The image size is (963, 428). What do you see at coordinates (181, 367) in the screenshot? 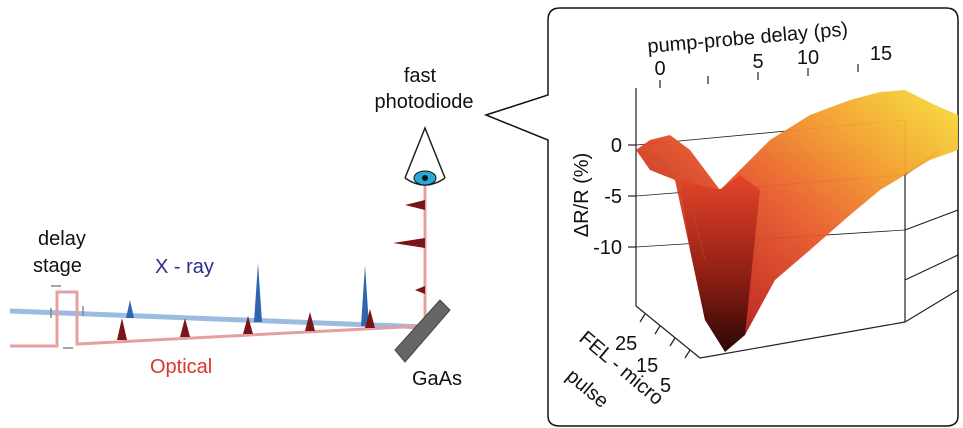
I see `label-optical: Optical` at bounding box center [181, 367].